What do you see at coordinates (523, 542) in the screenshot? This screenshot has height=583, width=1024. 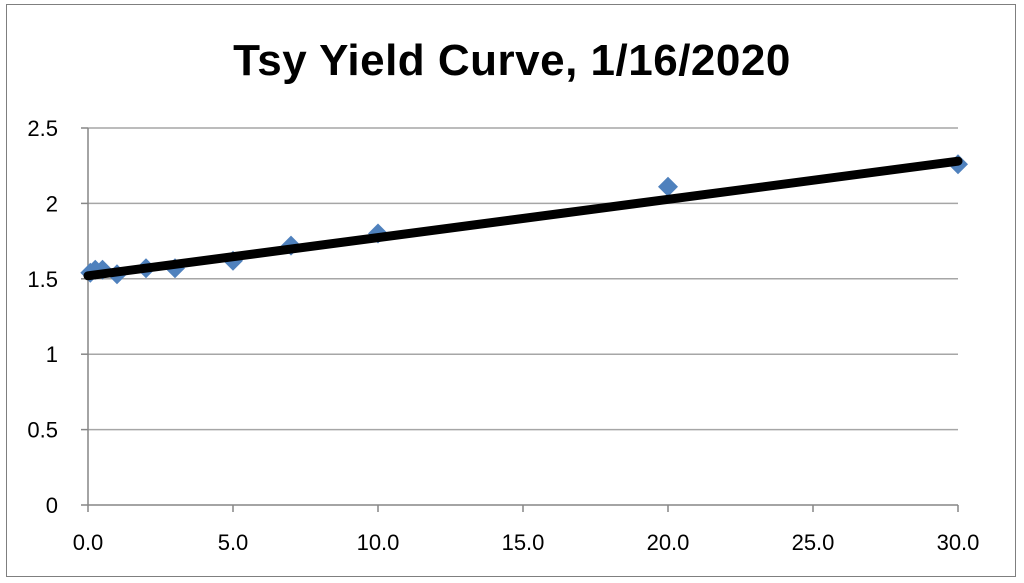 I see `x-tick-label-3: 15.0` at bounding box center [523, 542].